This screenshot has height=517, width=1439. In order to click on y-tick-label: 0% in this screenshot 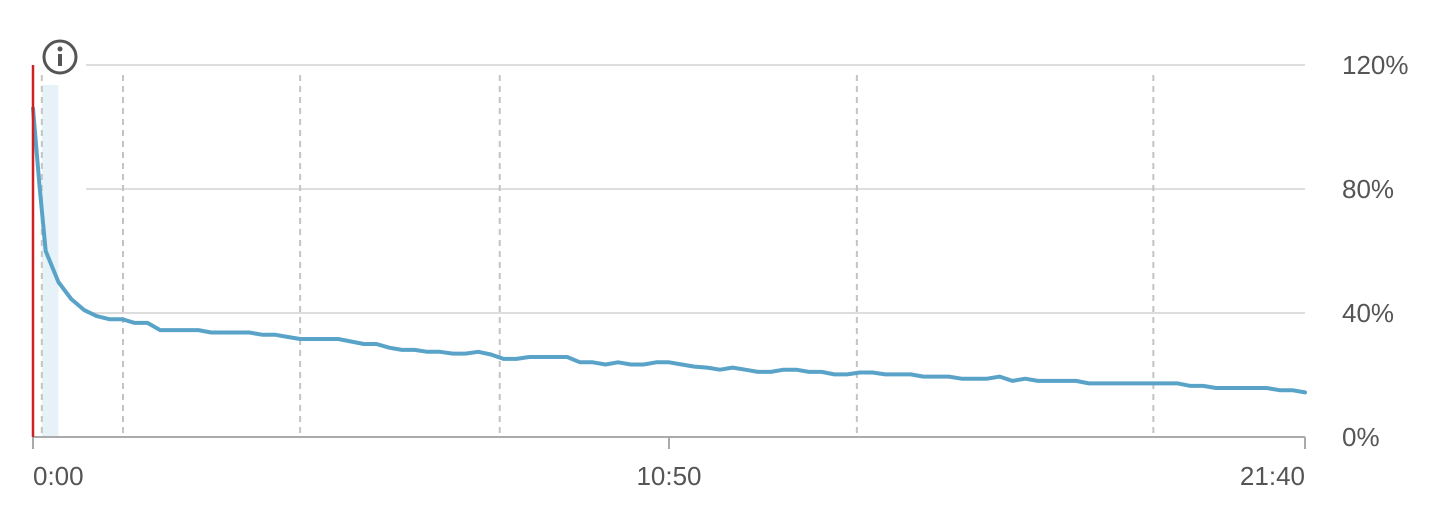, I will do `click(1361, 437)`.